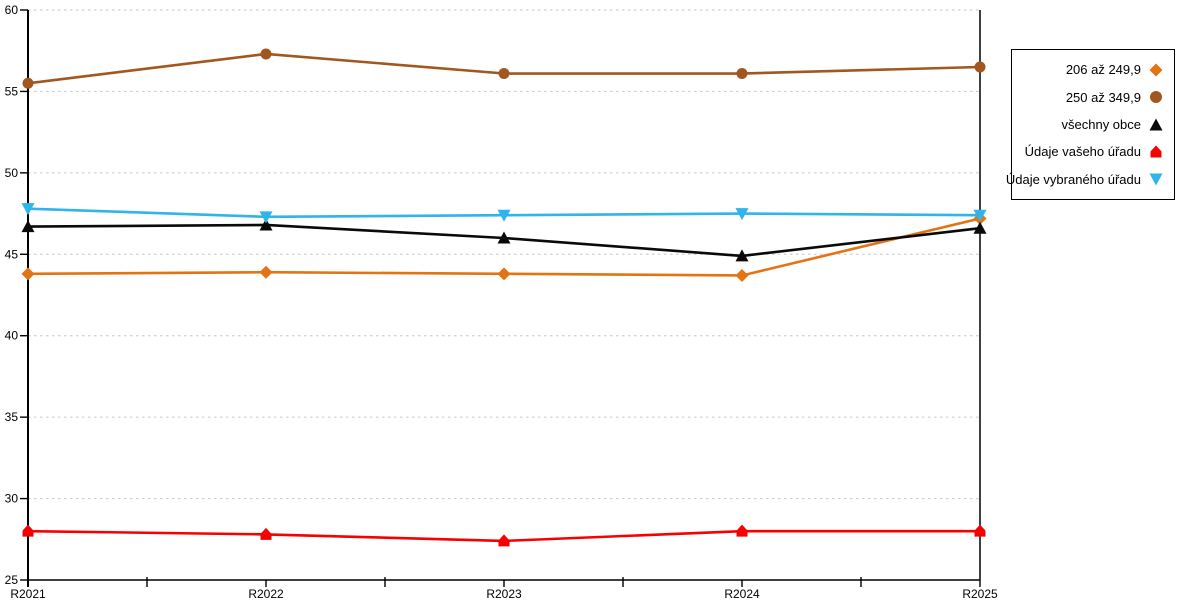  I want to click on x-tick-label: R2025, so click(980, 593).